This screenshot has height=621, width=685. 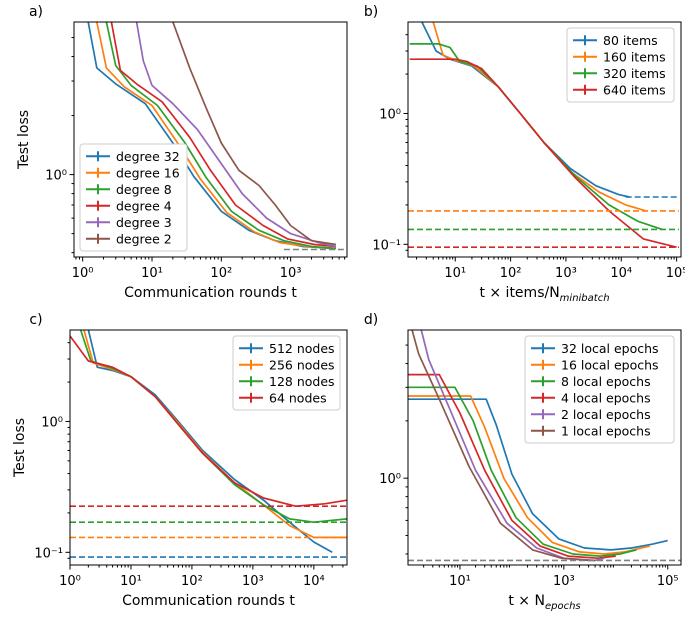 What do you see at coordinates (371, 320) in the screenshot?
I see `panel-label: d)` at bounding box center [371, 320].